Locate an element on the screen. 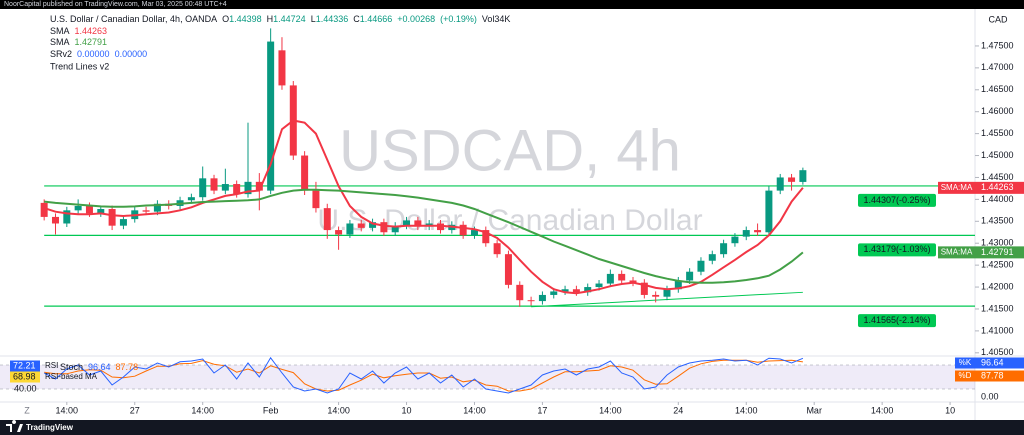 Image resolution: width=1024 pixels, height=435 pixels. stoch-legend: Stoch 96.64 87.78 is located at coordinates (99, 367).